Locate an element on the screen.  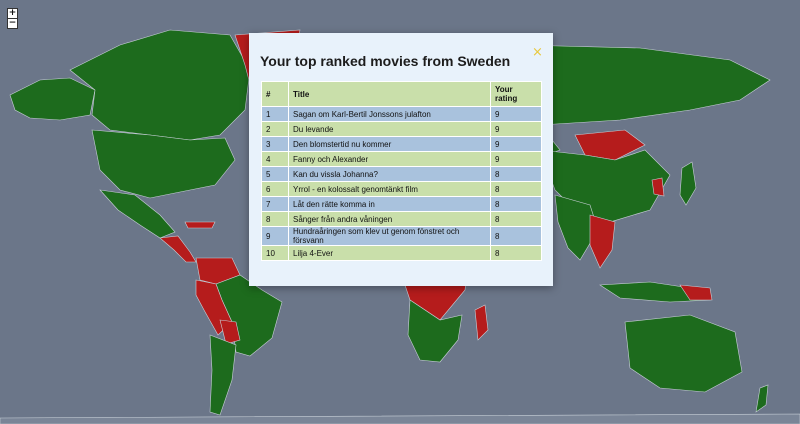
table-row: 8 Sånger från andra våningen 8 is located at coordinates (401, 219).